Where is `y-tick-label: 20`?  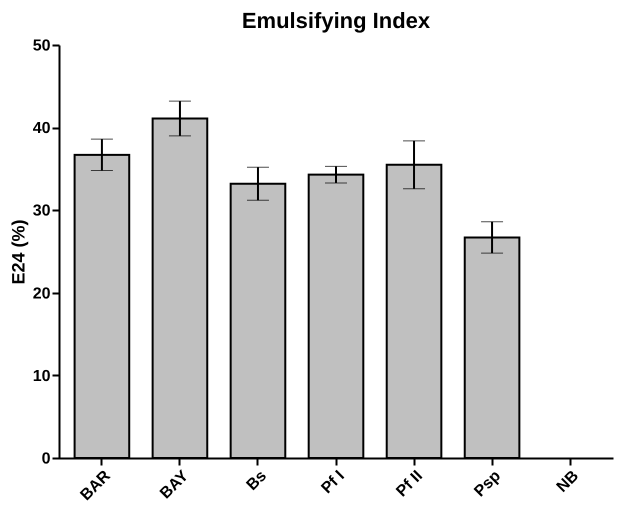 y-tick-label: 20 is located at coordinates (41, 293).